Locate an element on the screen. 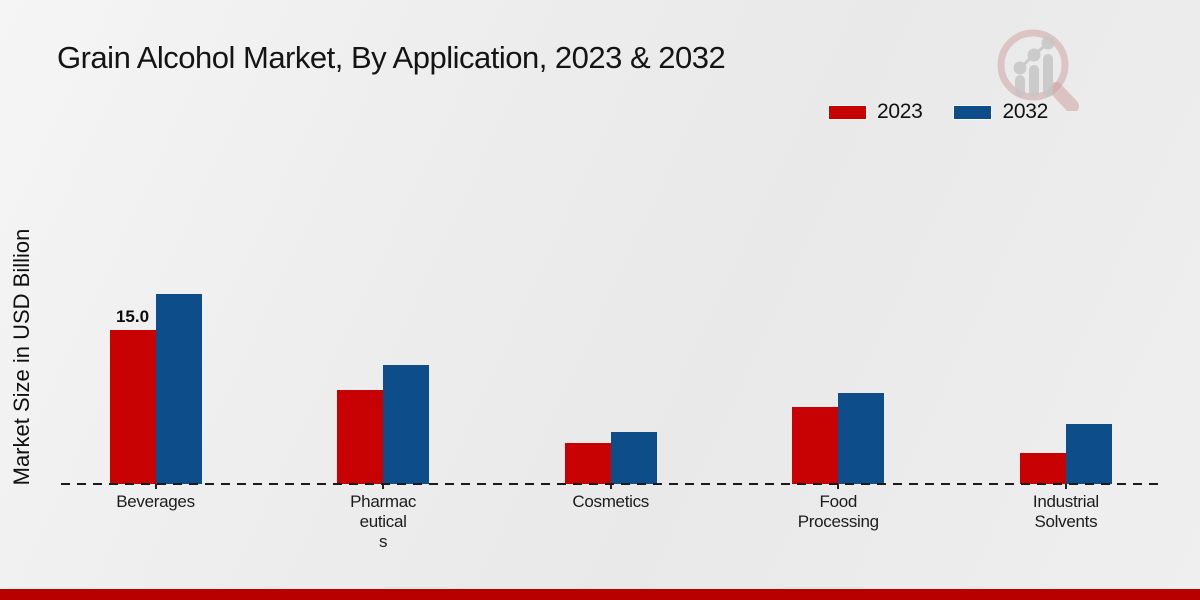 This screenshot has width=1200, height=600. x-tick-beverages is located at coordinates (155, 486).